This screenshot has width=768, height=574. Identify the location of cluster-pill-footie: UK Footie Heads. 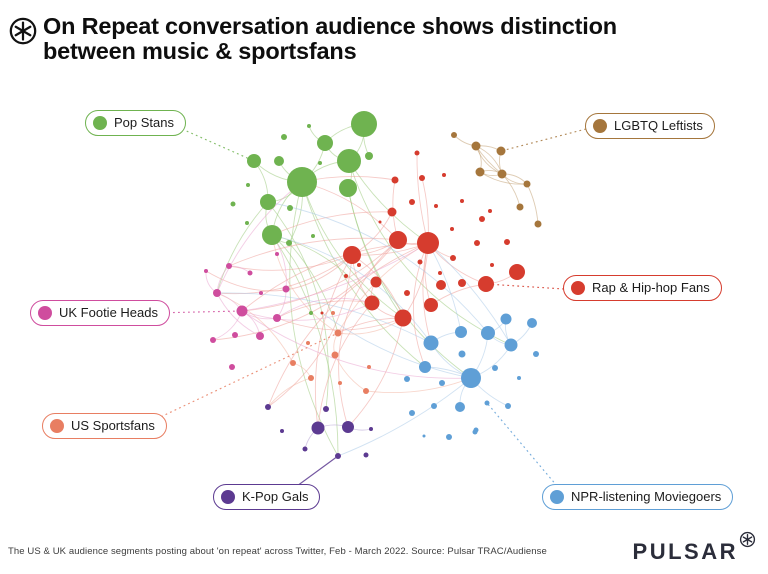
(100, 313).